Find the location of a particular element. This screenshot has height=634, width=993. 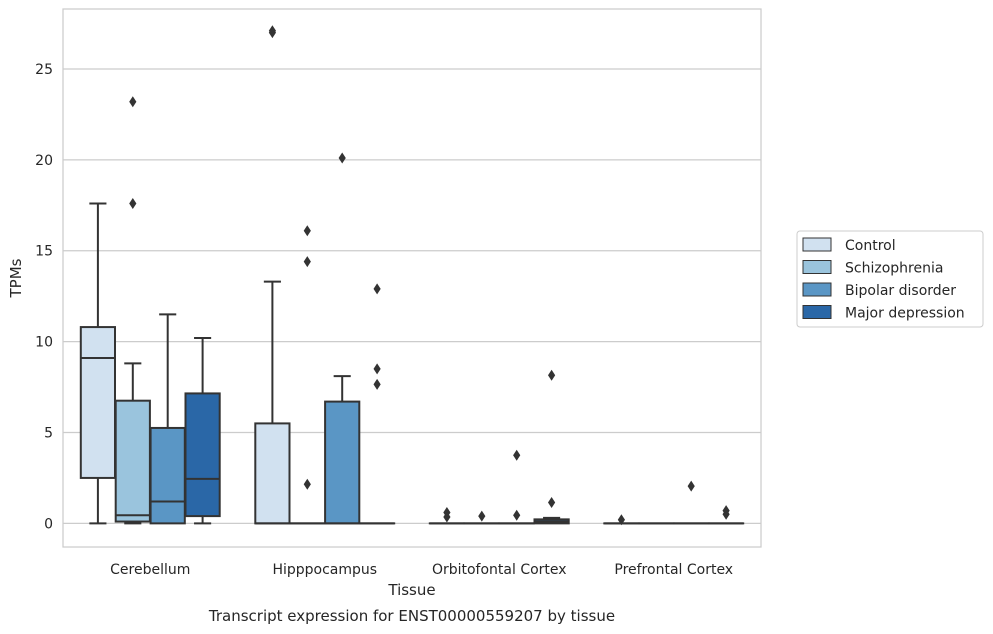

y-tick-label: 15 is located at coordinates (44, 252).